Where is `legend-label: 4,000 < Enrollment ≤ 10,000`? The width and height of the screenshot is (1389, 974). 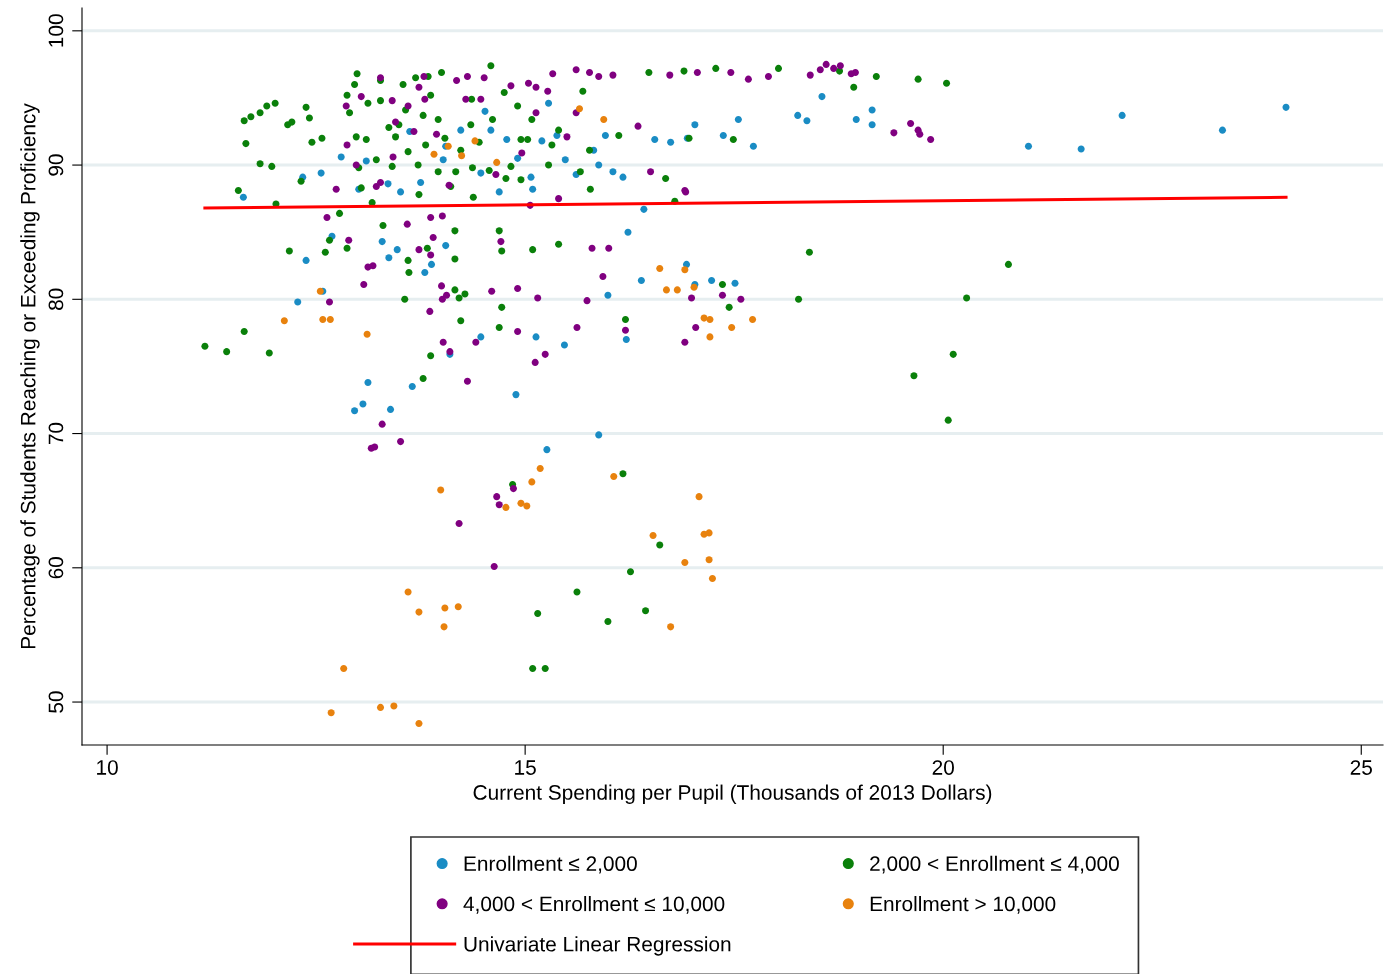
legend-label: 4,000 < Enrollment ≤ 10,000 is located at coordinates (594, 905).